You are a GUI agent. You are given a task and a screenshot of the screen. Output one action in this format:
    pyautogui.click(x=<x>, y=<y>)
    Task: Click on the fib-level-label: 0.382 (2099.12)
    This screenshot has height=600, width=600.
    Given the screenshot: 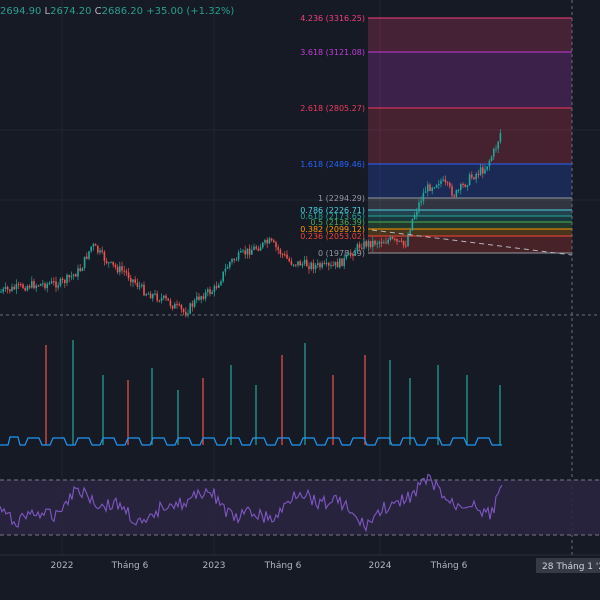 What is the action you would take?
    pyautogui.click(x=332, y=229)
    